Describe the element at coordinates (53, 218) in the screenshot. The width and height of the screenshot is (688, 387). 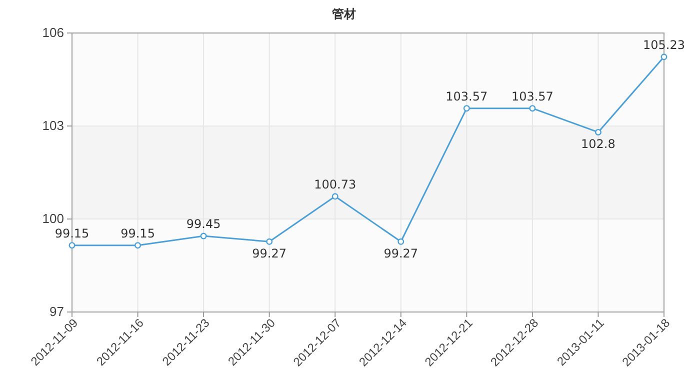
I see `y-tick-label: 100` at that location.